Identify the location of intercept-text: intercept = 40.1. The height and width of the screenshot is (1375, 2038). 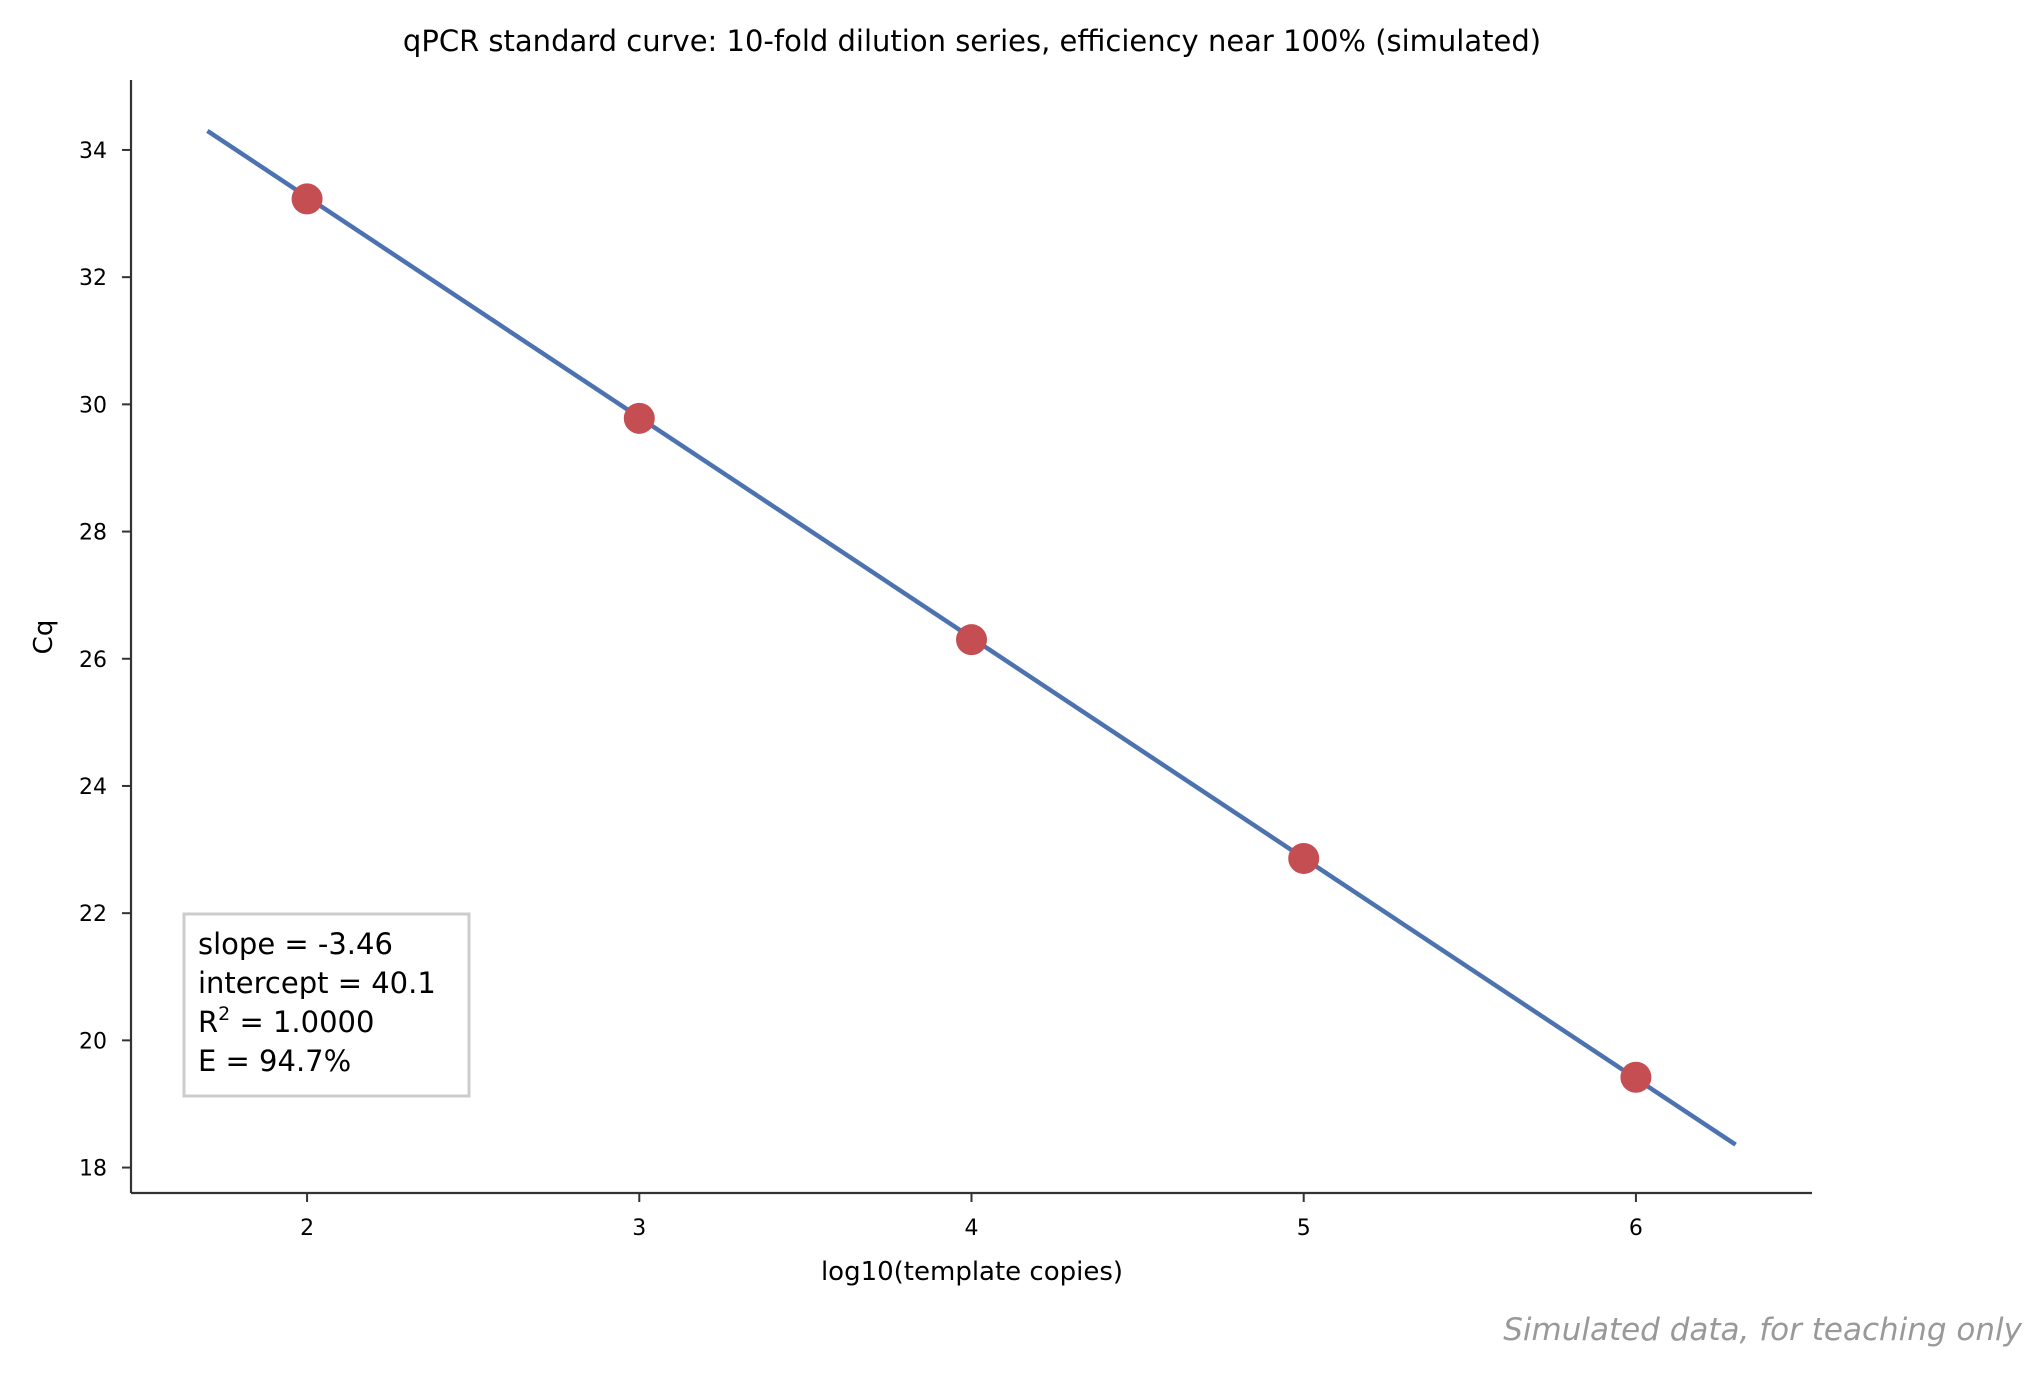
(317, 983).